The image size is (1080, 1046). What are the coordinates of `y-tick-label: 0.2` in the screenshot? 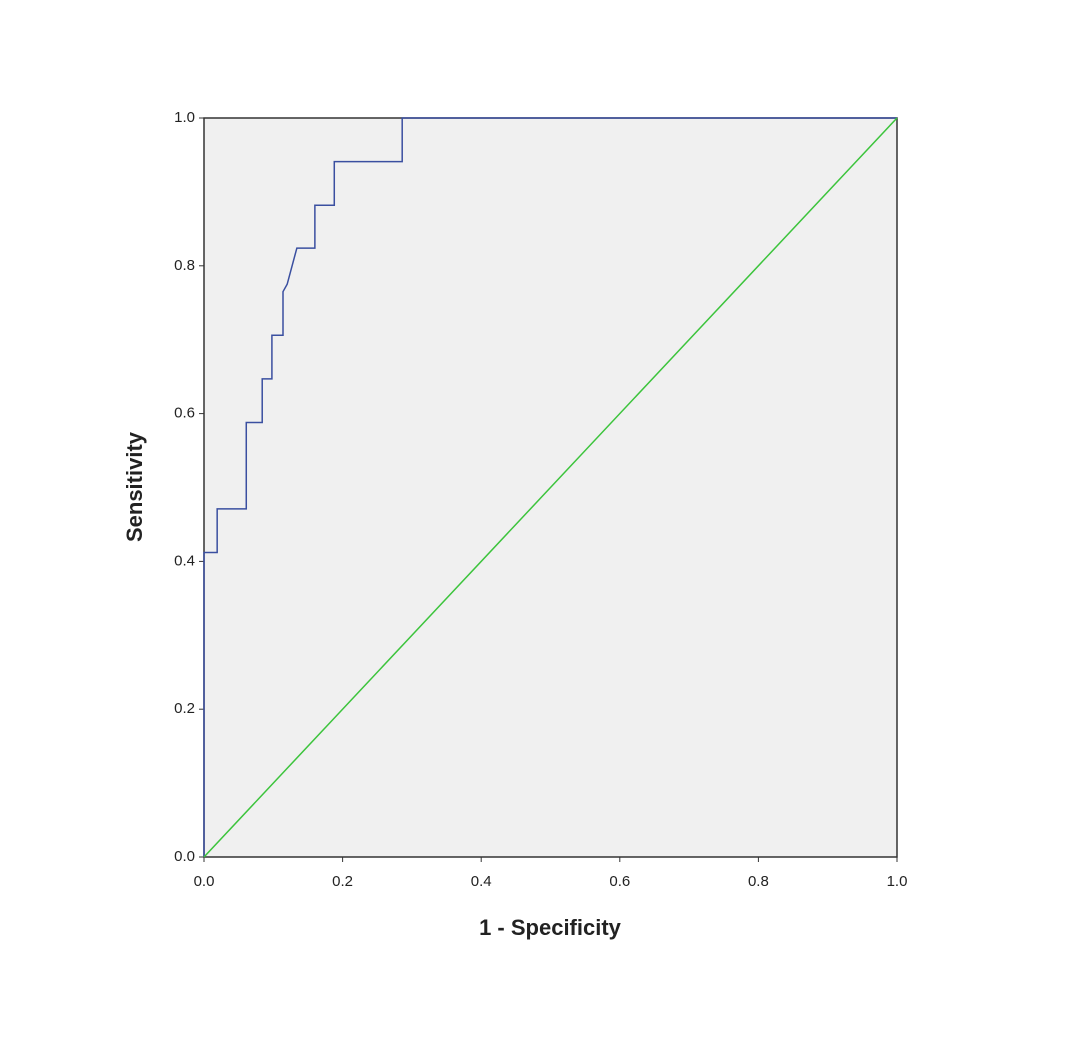 It's located at (184, 708).